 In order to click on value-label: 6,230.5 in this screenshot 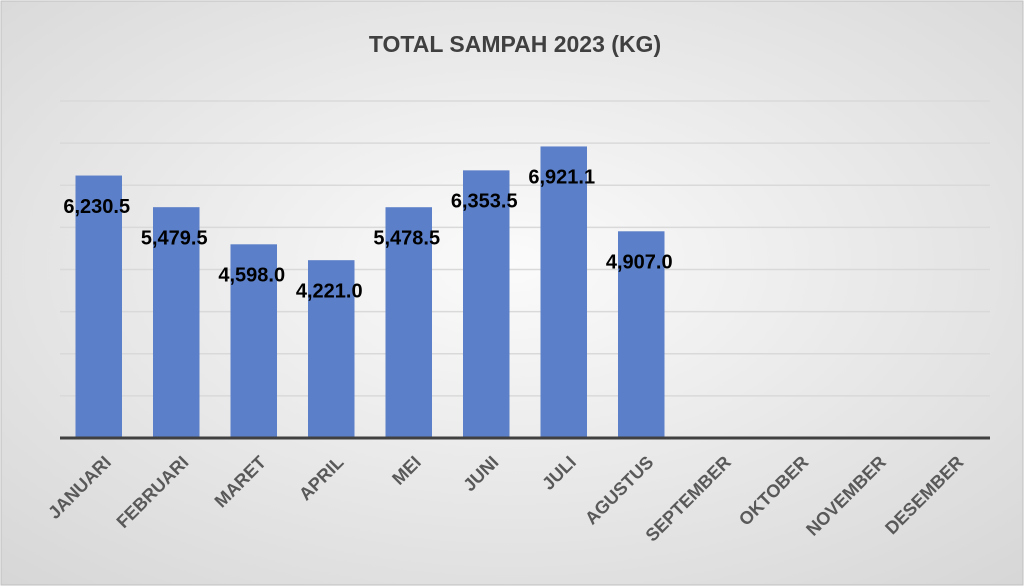, I will do `click(96, 207)`.